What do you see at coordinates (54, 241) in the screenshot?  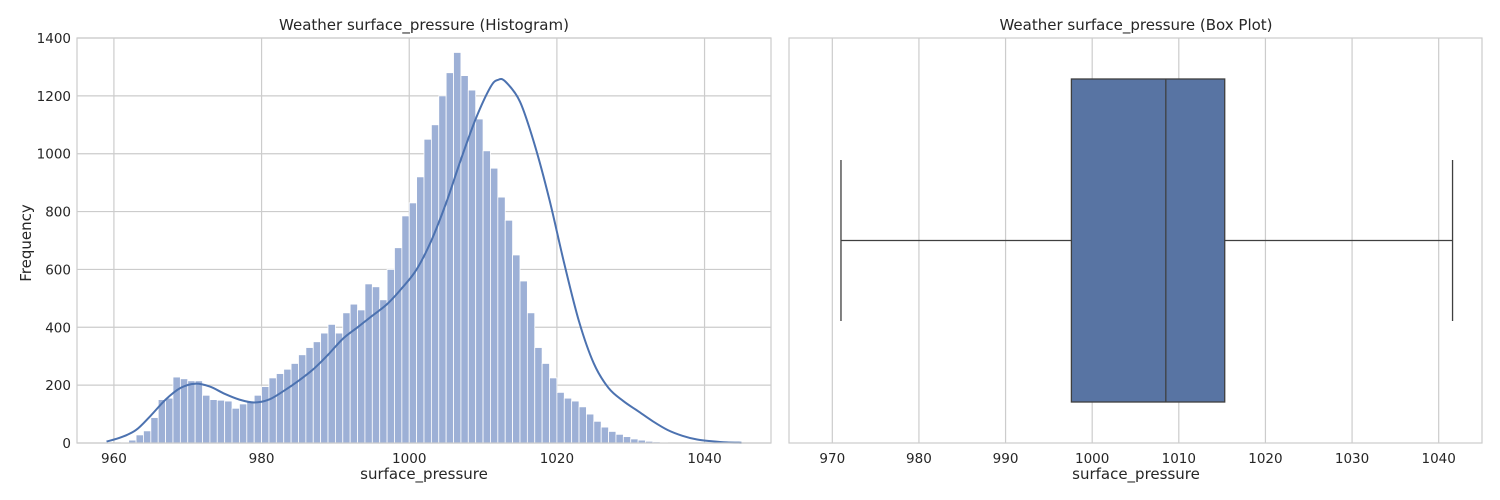 I see `histogram-y-ticklabels: 0 200 400 600 800 1000 1200 1400` at bounding box center [54, 241].